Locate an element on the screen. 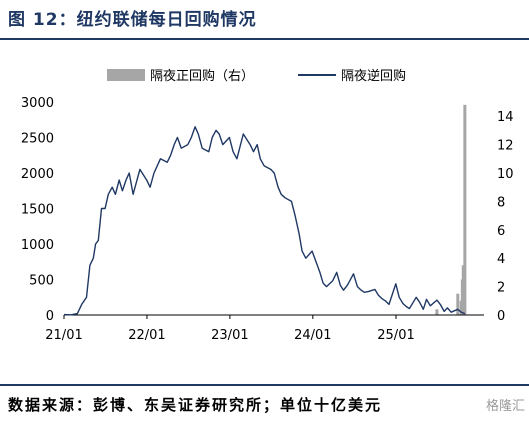 This screenshot has height=422, width=529. legend-label-bar: 隔夜正回购（右） is located at coordinates (202, 76).